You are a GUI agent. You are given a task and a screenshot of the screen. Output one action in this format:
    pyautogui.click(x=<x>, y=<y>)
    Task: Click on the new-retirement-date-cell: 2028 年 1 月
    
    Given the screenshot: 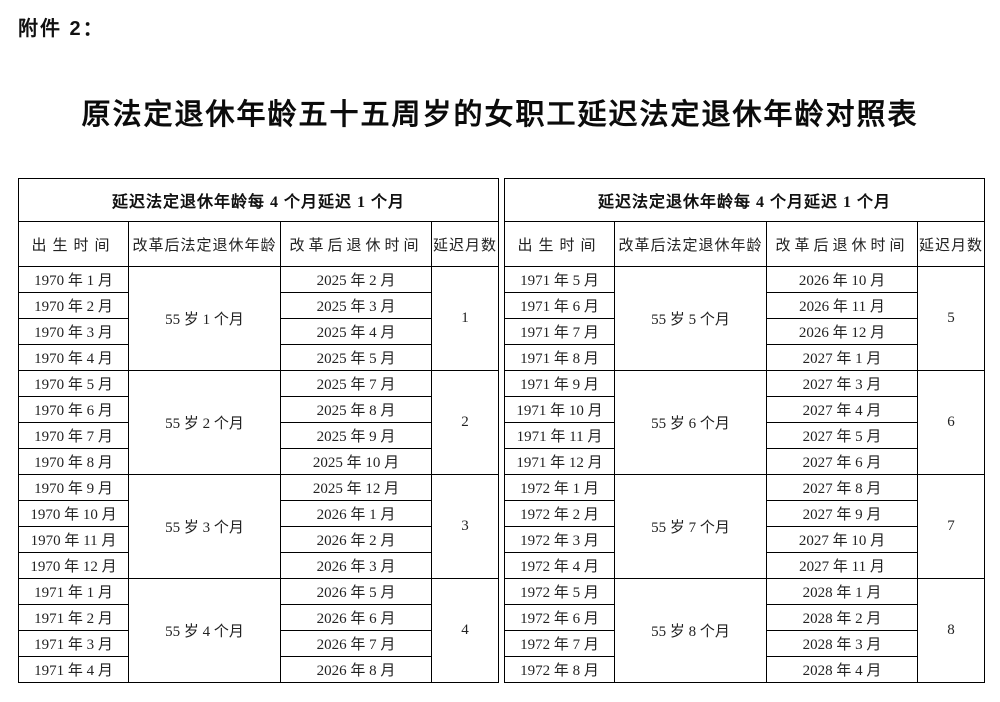 What is the action you would take?
    pyautogui.click(x=842, y=591)
    